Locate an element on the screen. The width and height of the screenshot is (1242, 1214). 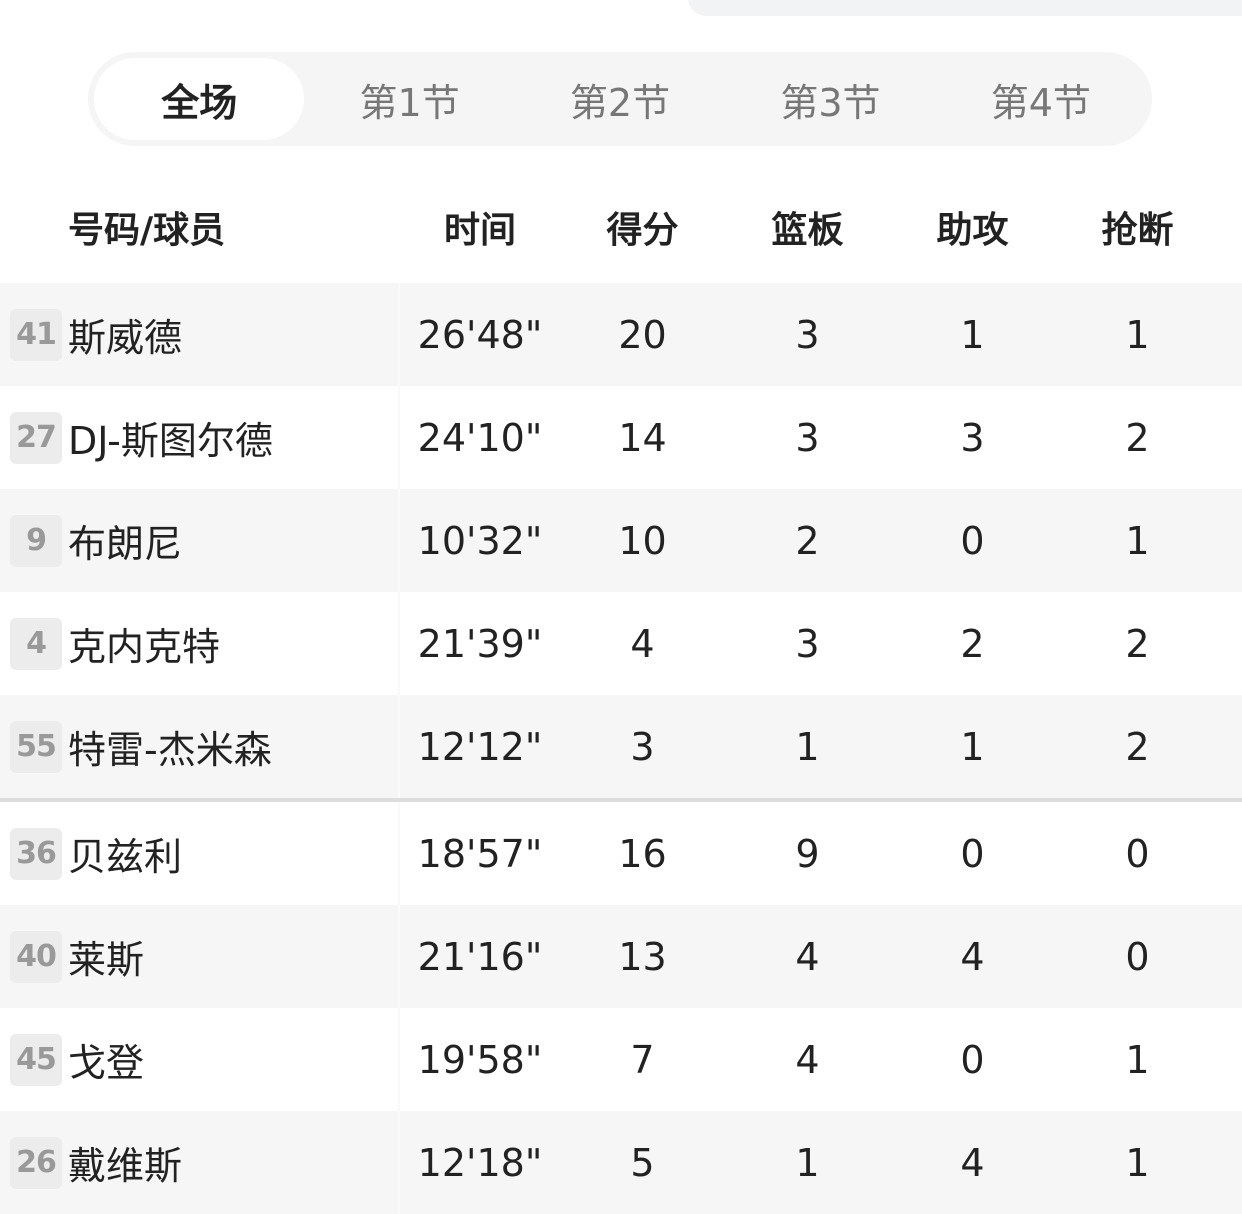
jersey-number: 9 is located at coordinates (36, 540).